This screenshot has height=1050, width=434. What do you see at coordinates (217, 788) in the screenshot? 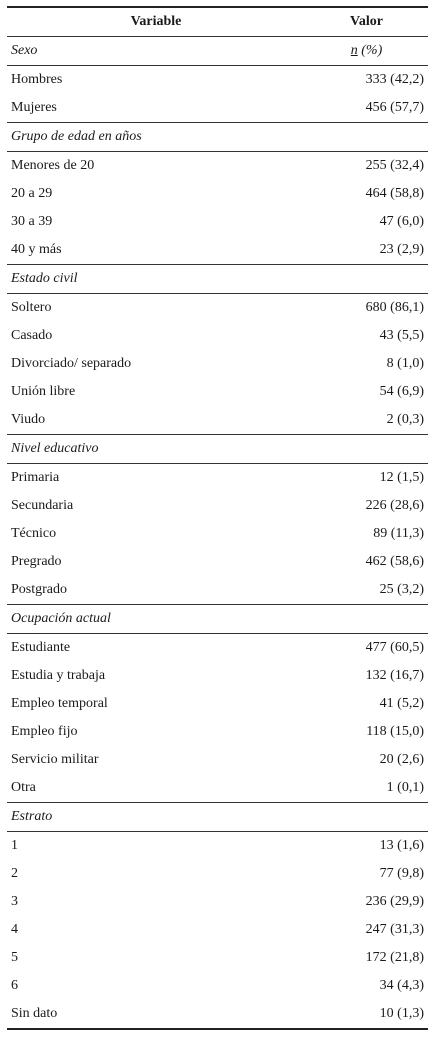
I see `table-row: Otra 1 (0,1)` at bounding box center [217, 788].